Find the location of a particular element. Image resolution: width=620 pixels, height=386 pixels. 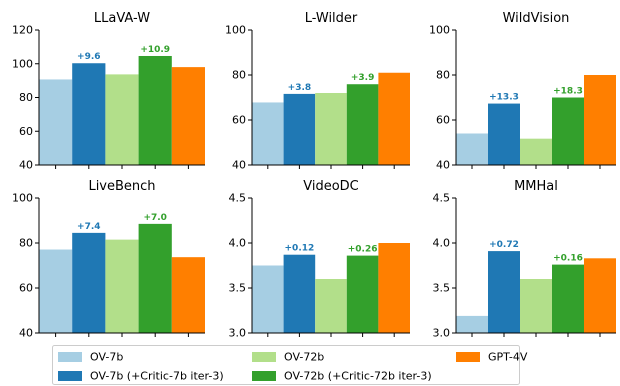

chart-title: LLaVA-W is located at coordinates (122, 18).